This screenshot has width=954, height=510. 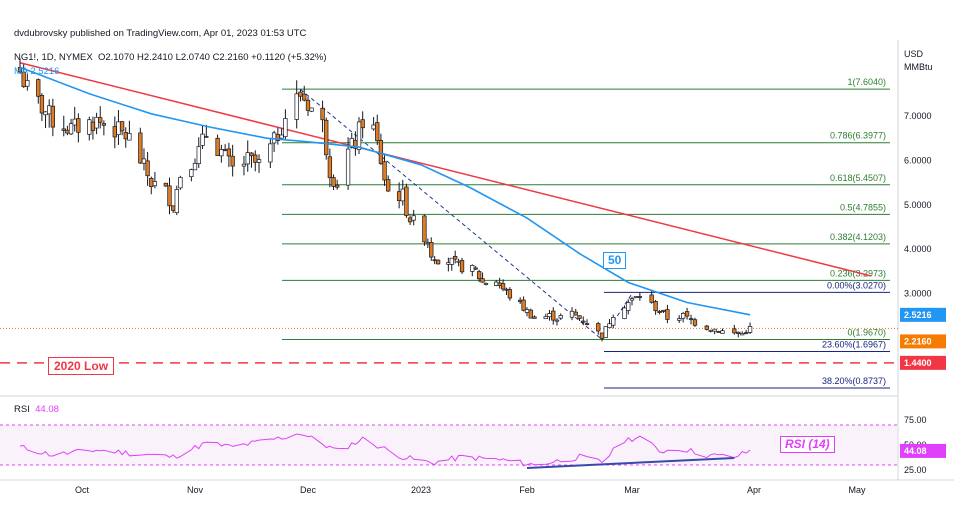 What do you see at coordinates (22, 409) in the screenshot?
I see `rsi-legend-name: RSI` at bounding box center [22, 409].